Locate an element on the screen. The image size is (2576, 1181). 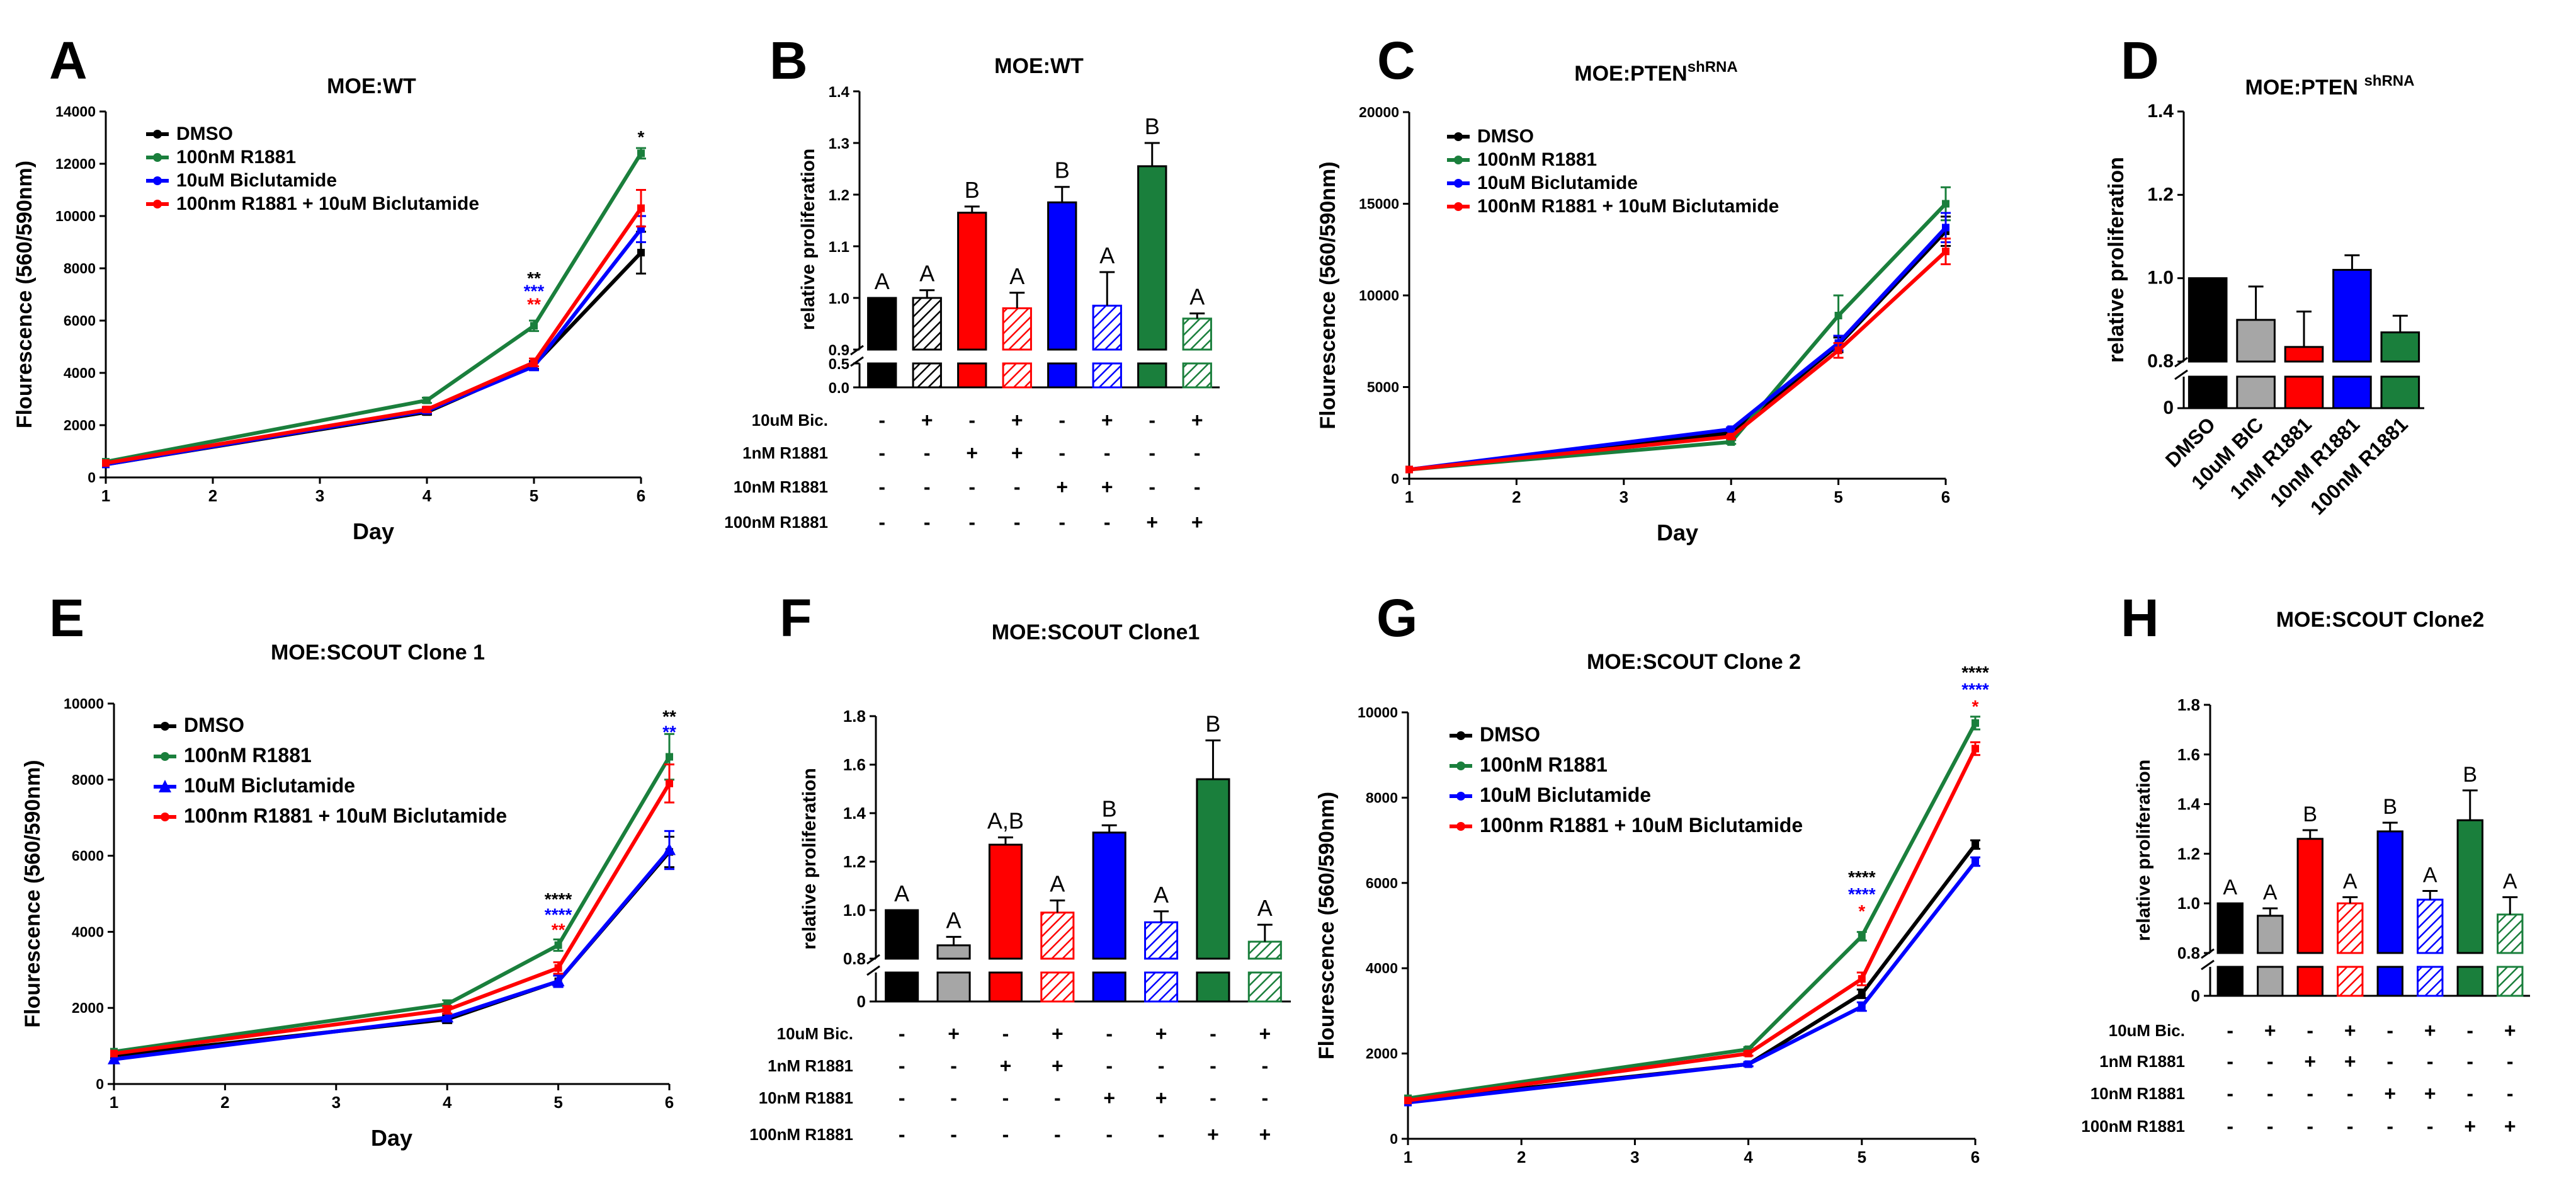
x-tick-label: 2 is located at coordinates (1516, 497).